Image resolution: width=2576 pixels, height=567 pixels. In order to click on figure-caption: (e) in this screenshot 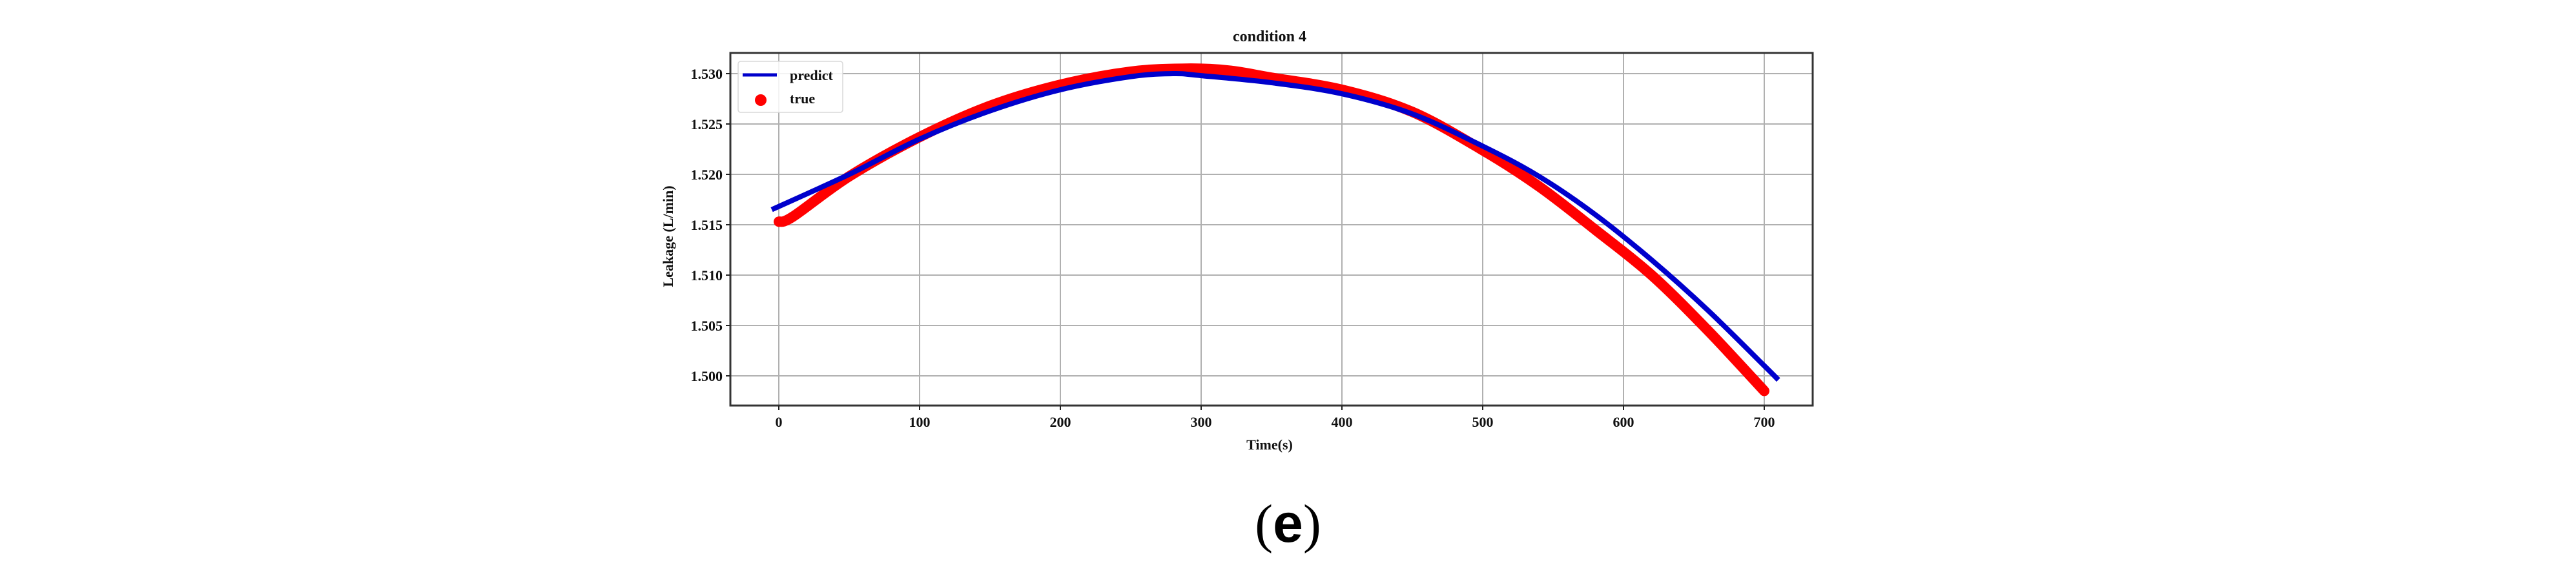, I will do `click(1288, 523)`.